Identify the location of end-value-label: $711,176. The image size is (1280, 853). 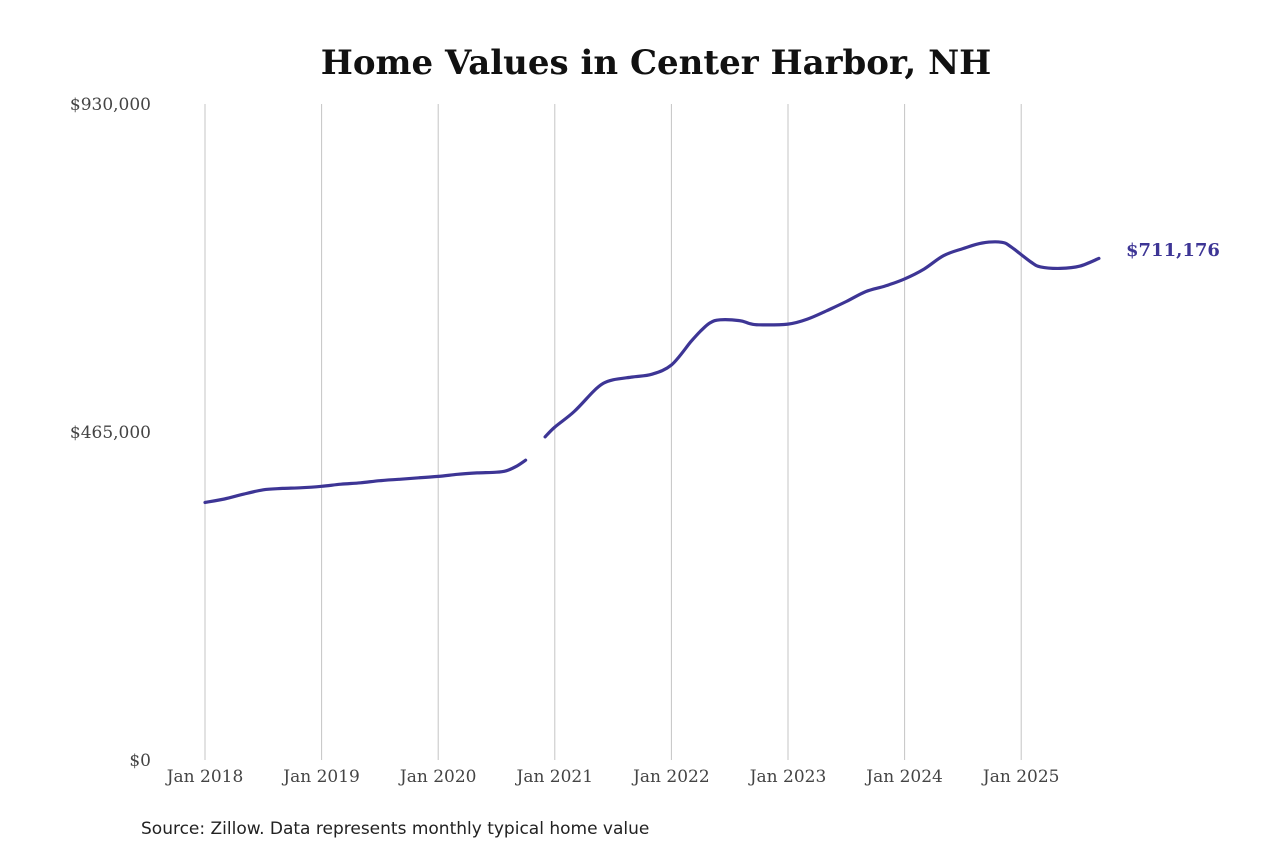
(1173, 250).